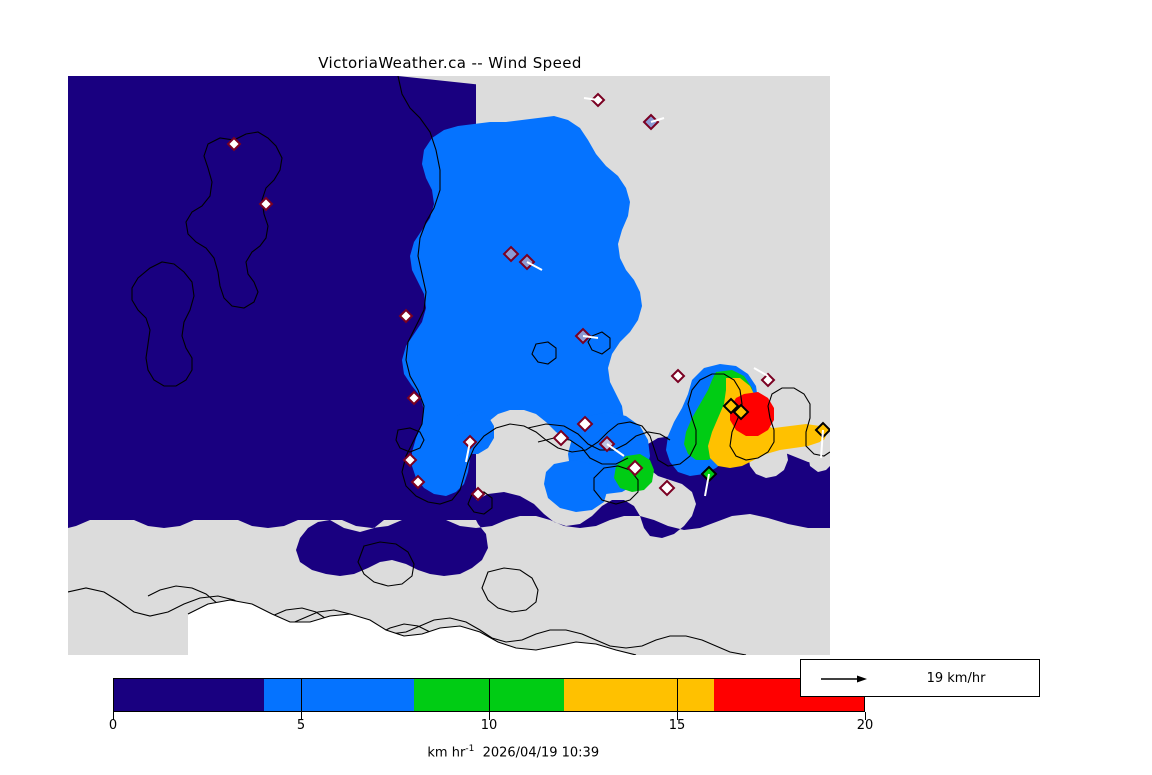 The height and width of the screenshot is (775, 1152). I want to click on units-exponent: -1, so click(470, 749).